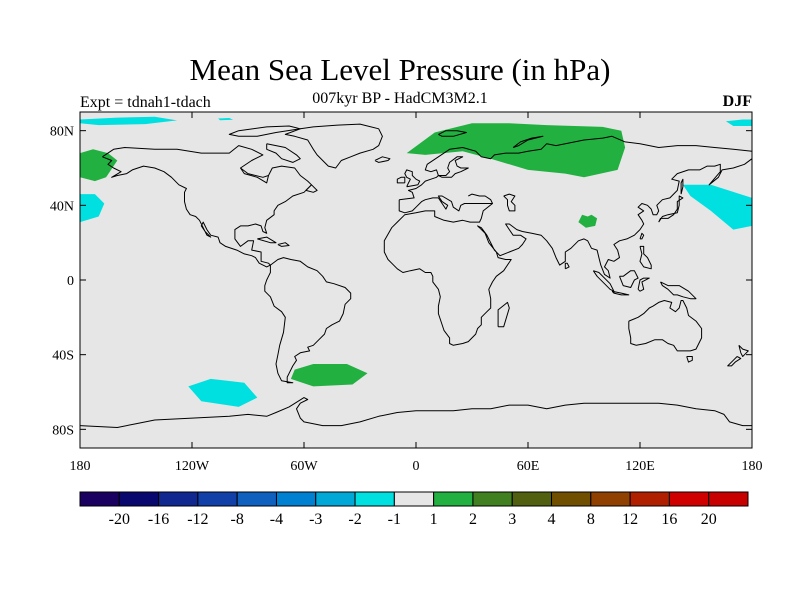 This screenshot has width=800, height=600. Describe the element at coordinates (738, 122) in the screenshot. I see `anomaly-region-arctic-russia-east-negative` at that location.